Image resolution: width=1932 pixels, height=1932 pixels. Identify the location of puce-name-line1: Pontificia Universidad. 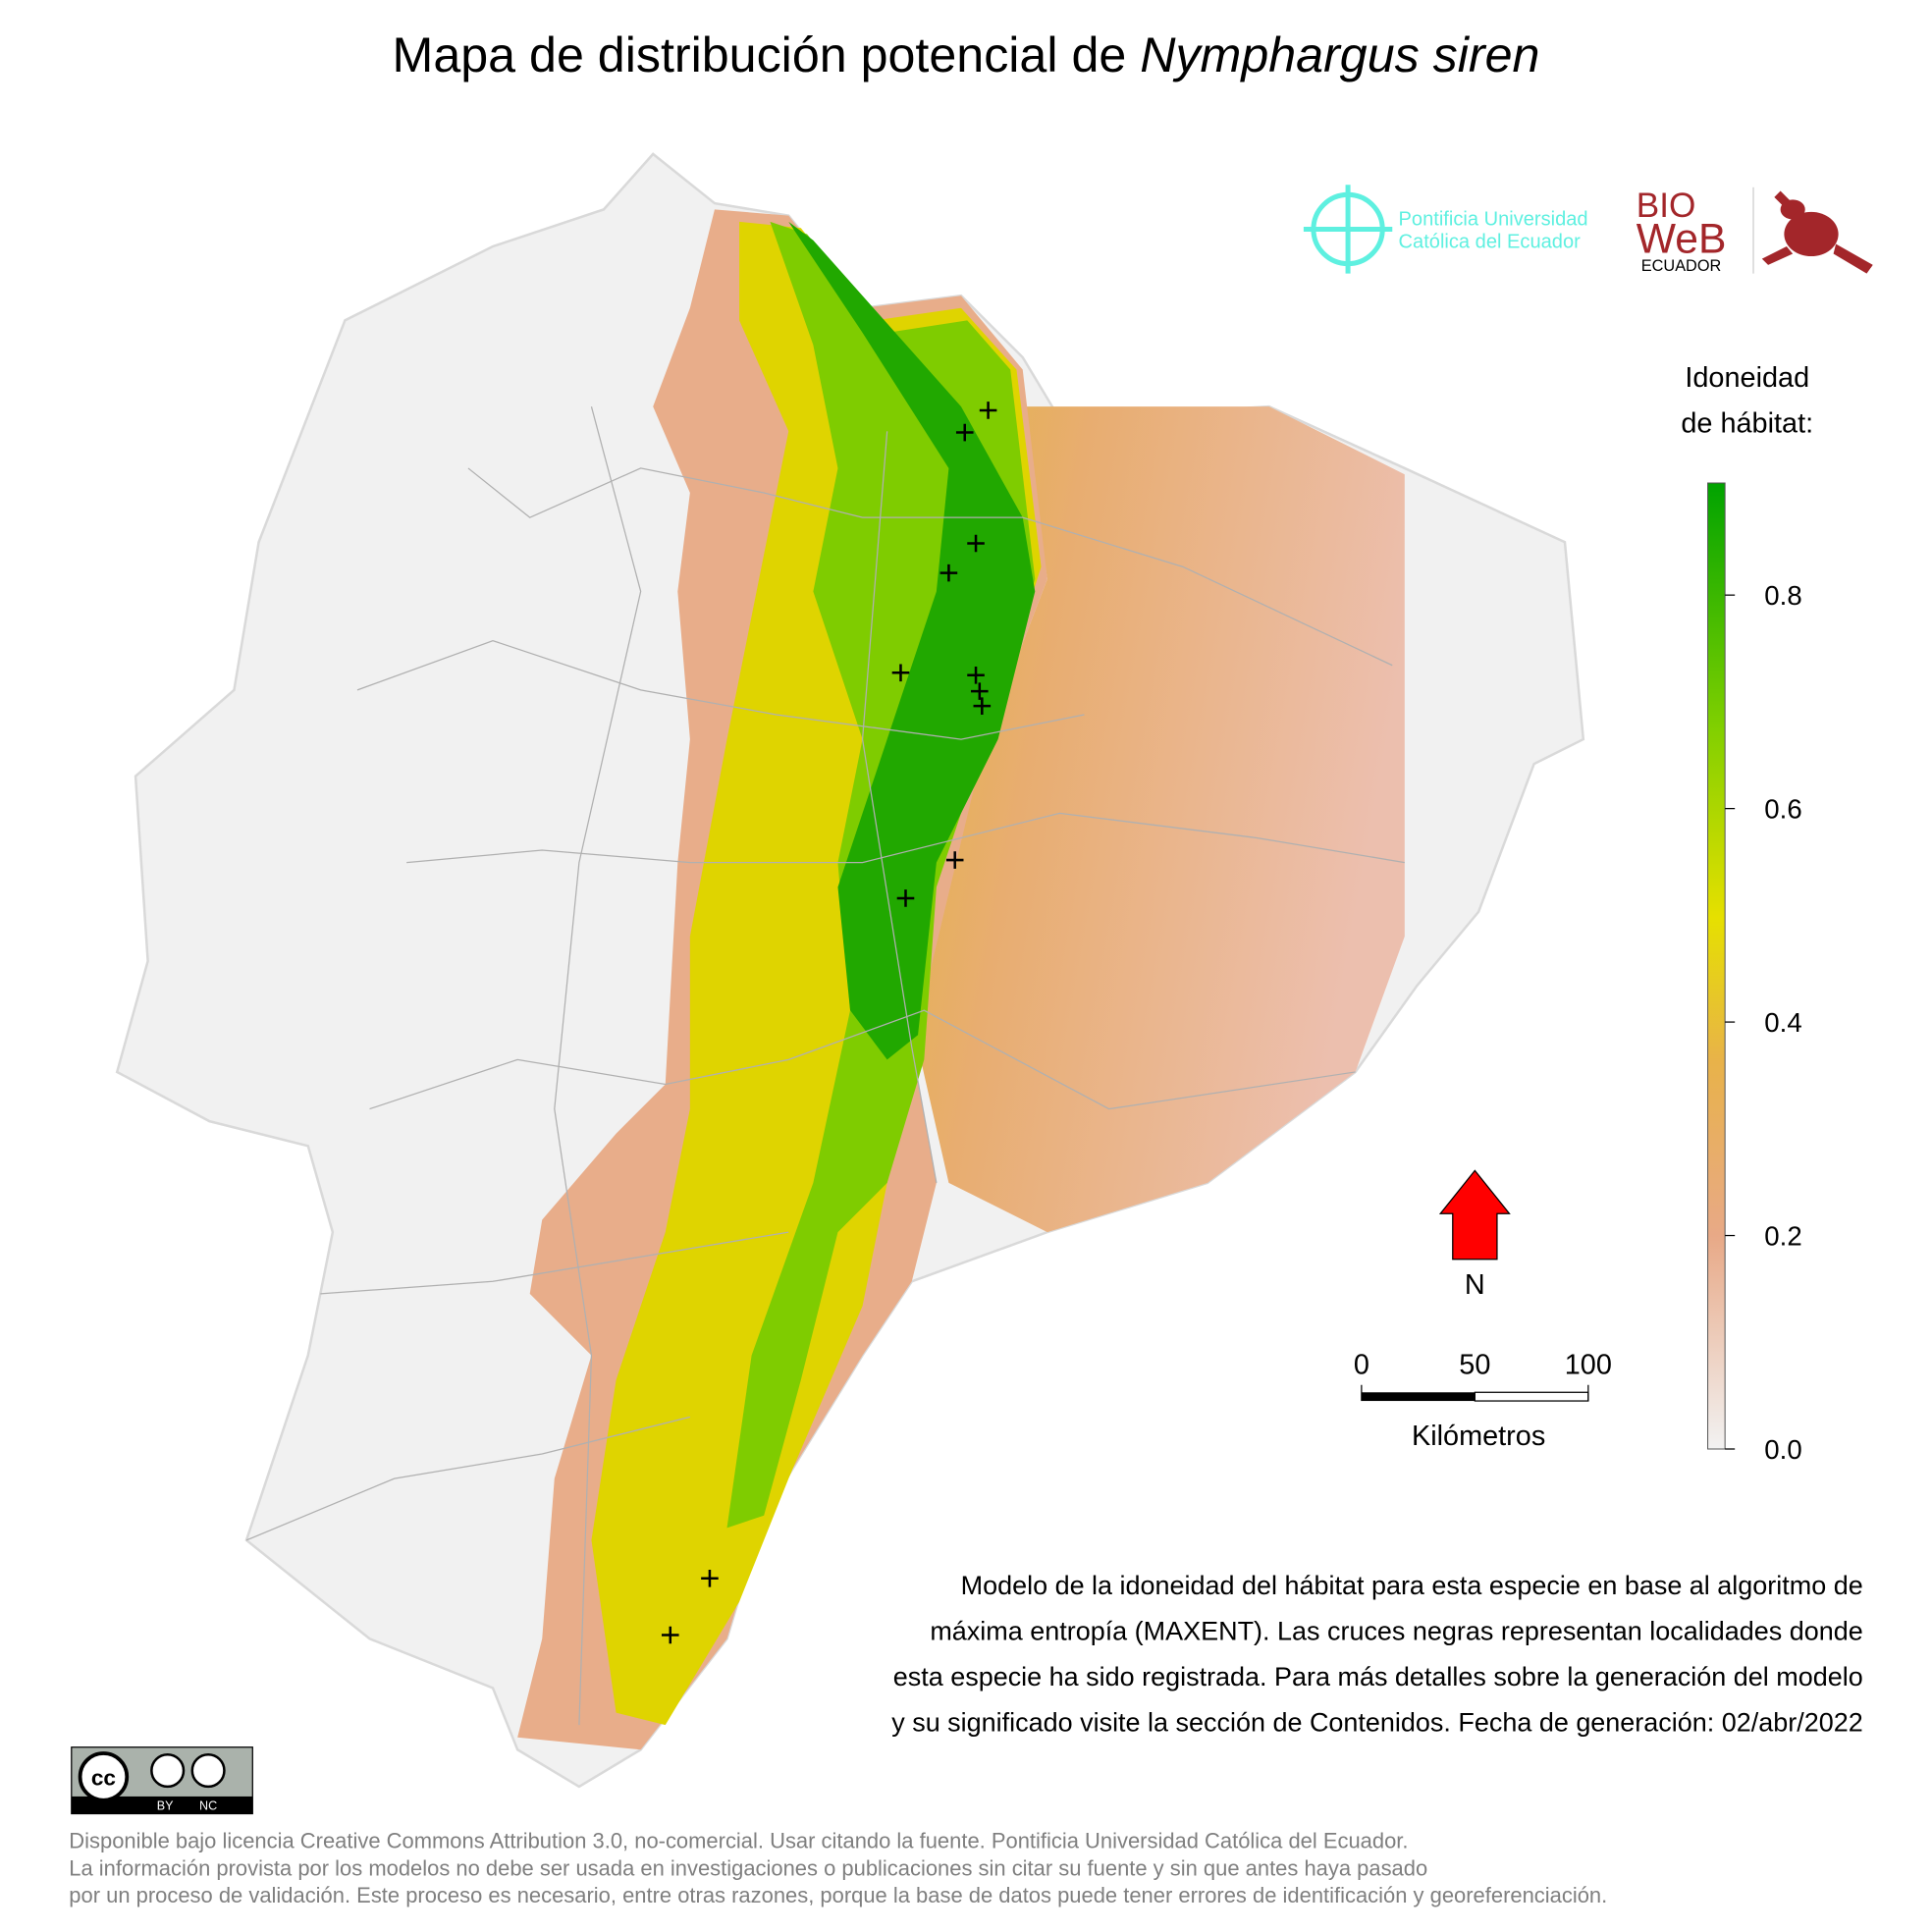
(1493, 220).